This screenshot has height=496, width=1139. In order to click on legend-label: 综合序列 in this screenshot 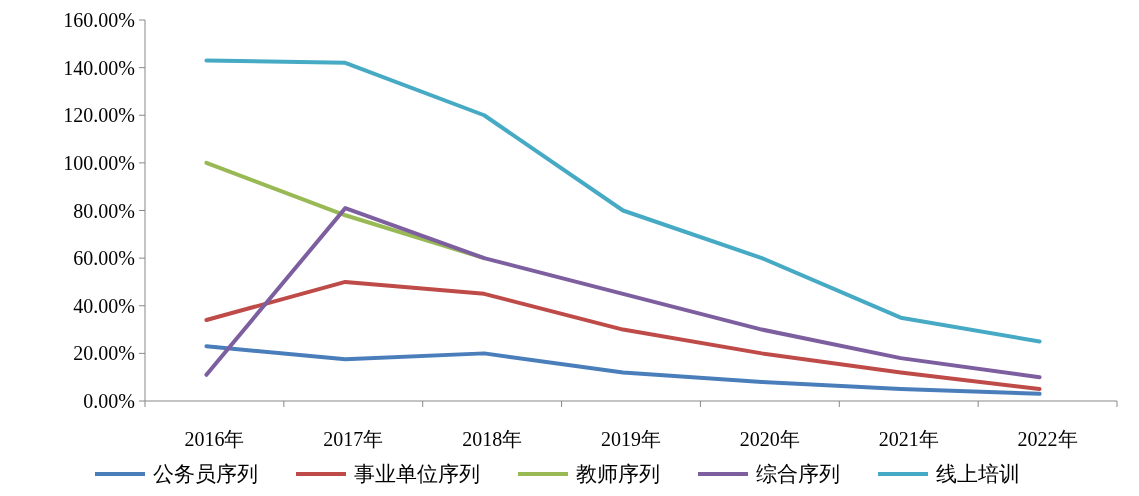, I will do `click(798, 474)`.